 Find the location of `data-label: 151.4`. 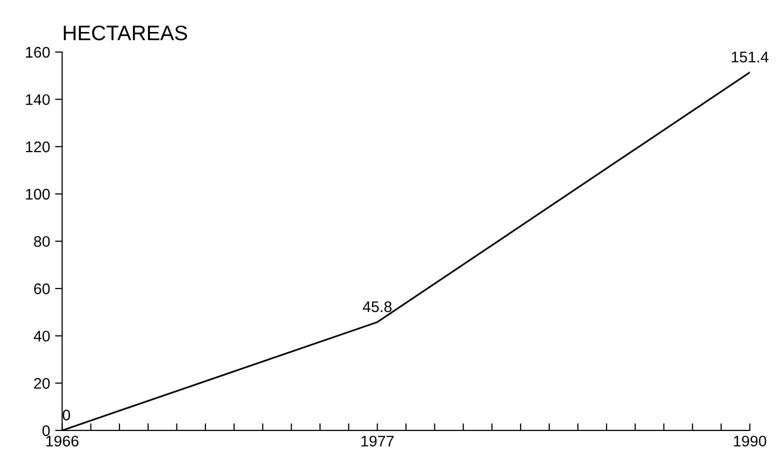

data-label: 151.4 is located at coordinates (750, 57).